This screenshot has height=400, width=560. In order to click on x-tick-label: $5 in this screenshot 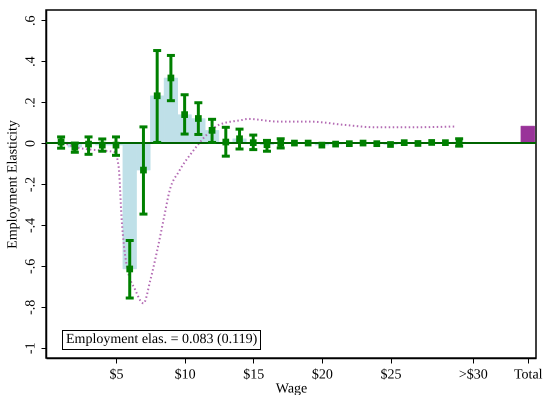, I will do `click(117, 375)`.